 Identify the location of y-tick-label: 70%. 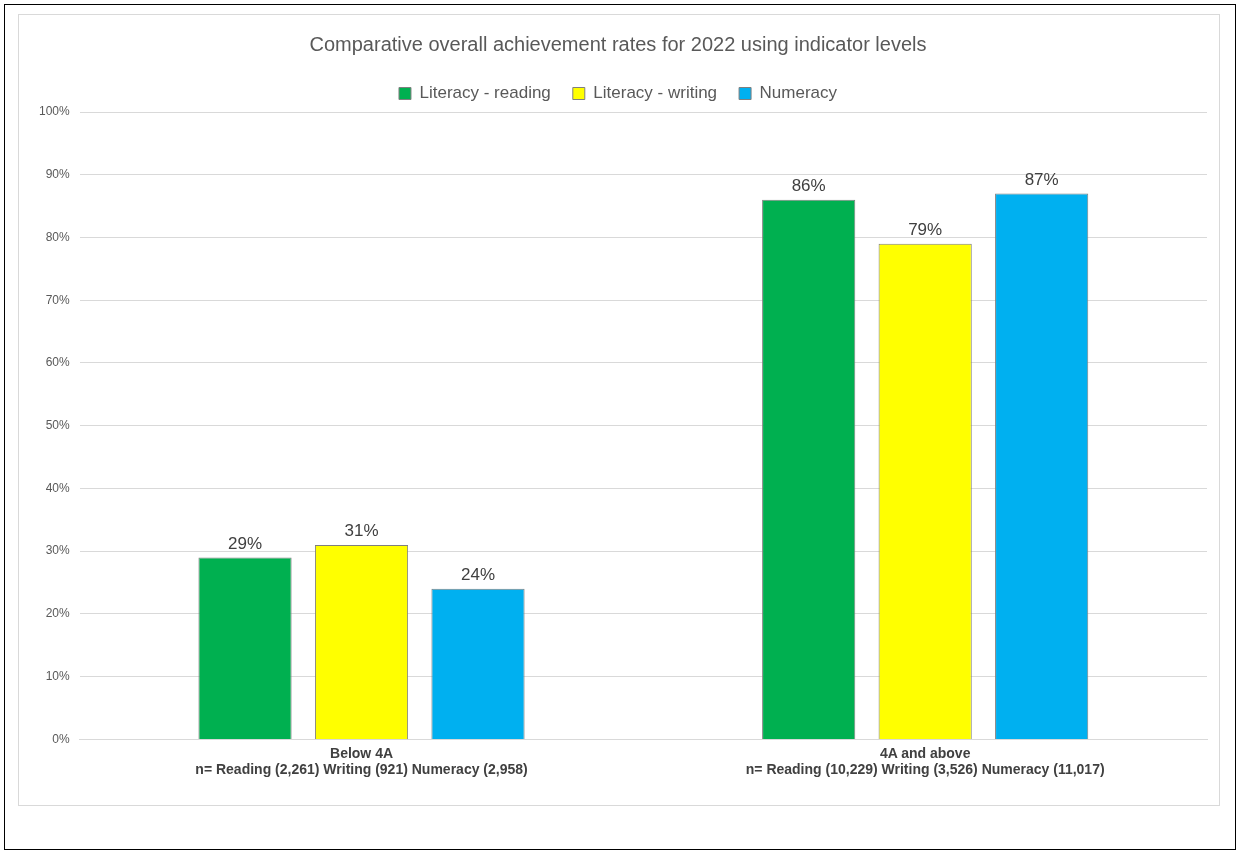
(58, 299).